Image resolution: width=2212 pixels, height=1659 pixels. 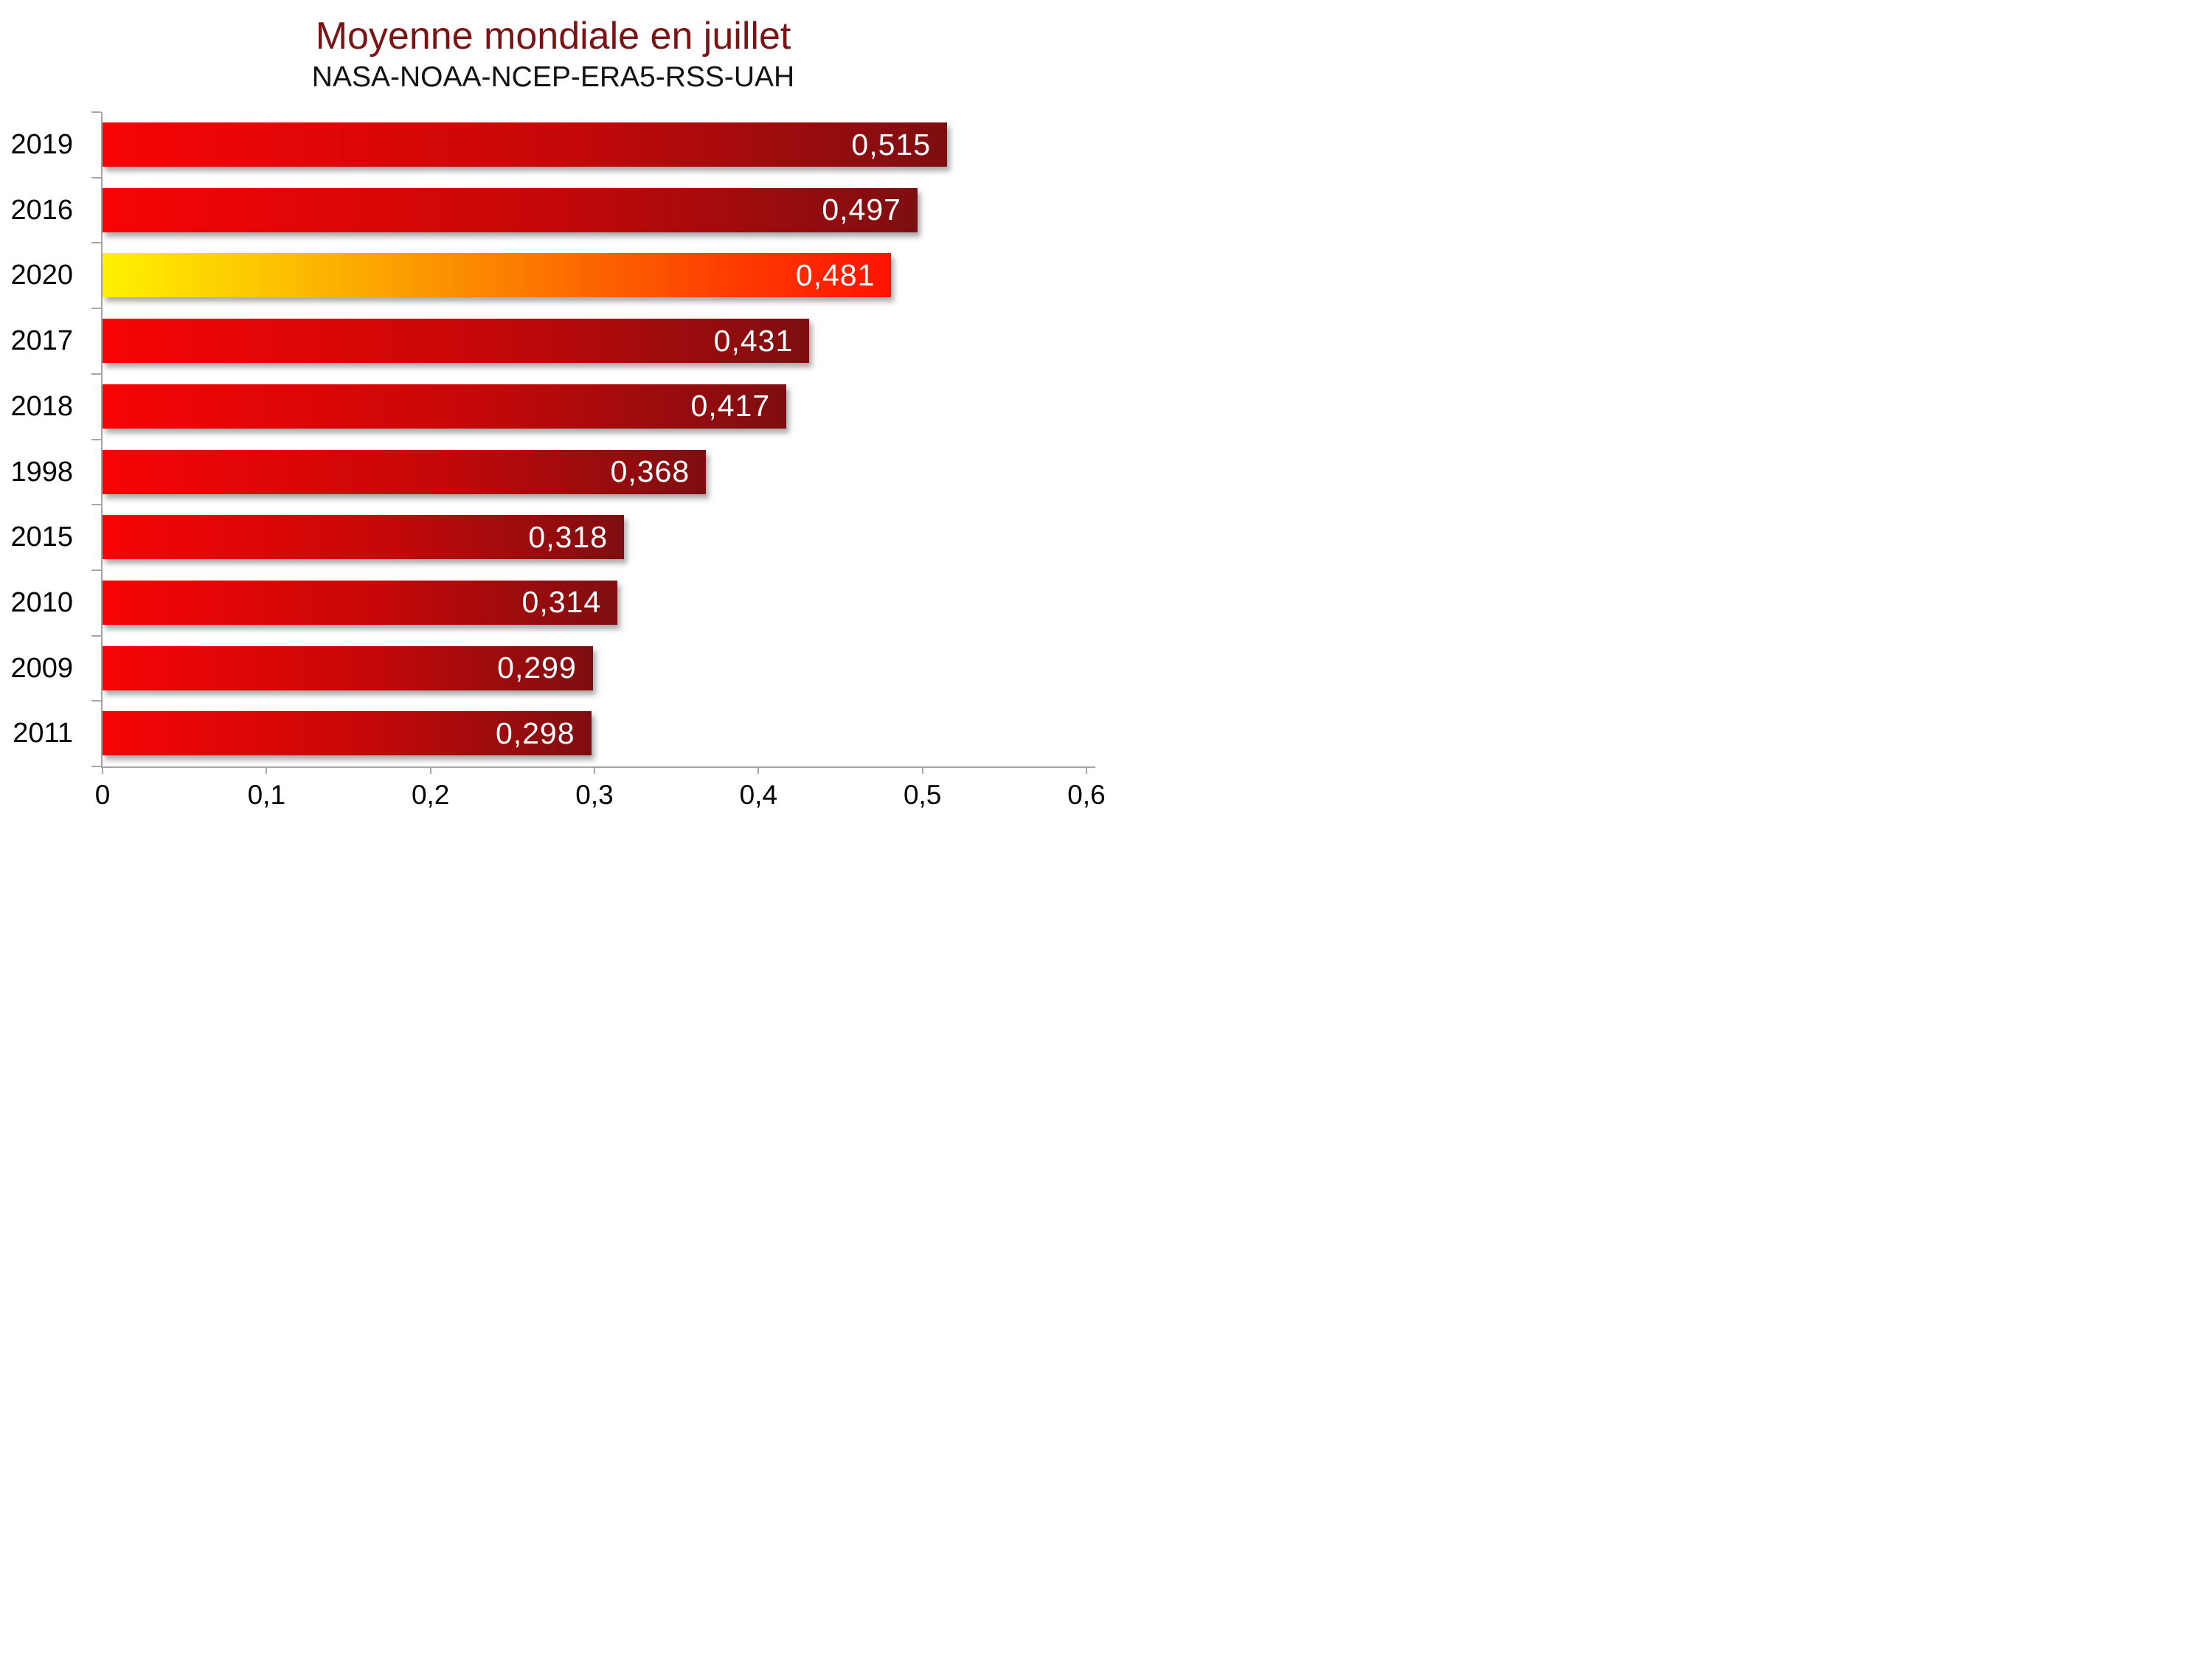 I want to click on bar-value-label: 0,481, so click(x=835, y=274).